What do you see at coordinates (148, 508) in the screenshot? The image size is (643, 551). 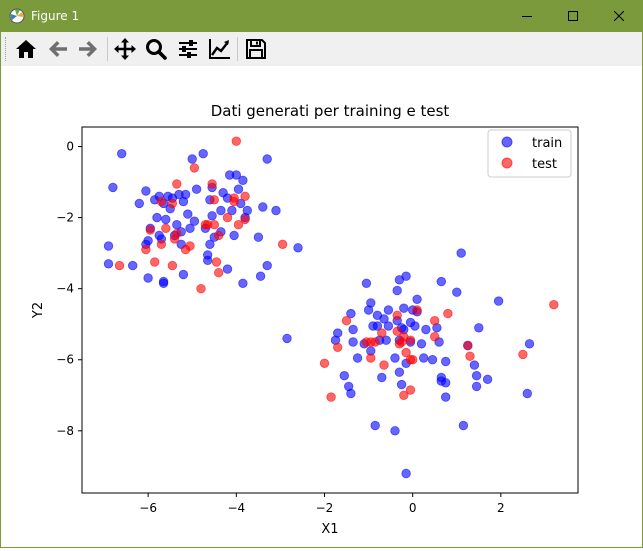 I see `x-tick-label: −6` at bounding box center [148, 508].